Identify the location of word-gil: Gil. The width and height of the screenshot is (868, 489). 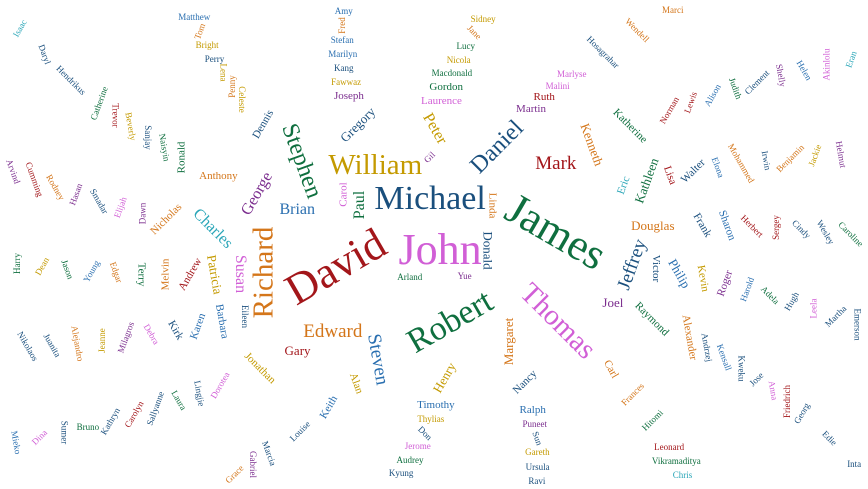
(429, 157).